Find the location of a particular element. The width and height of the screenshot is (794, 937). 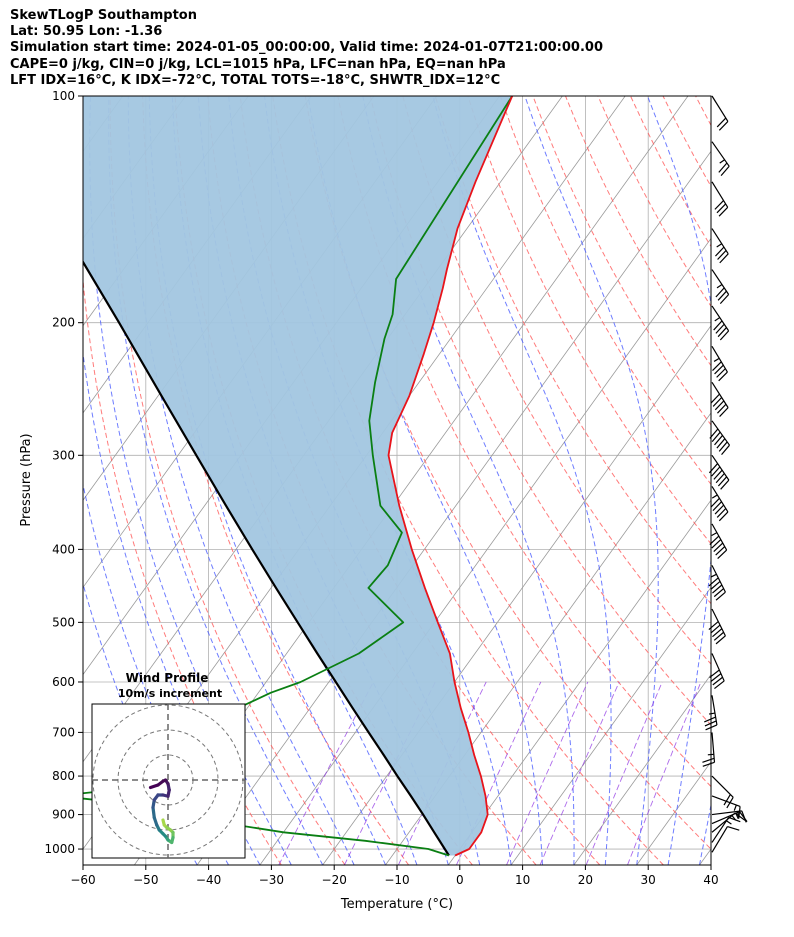

x-tick-label: −10 is located at coordinates (396, 880).